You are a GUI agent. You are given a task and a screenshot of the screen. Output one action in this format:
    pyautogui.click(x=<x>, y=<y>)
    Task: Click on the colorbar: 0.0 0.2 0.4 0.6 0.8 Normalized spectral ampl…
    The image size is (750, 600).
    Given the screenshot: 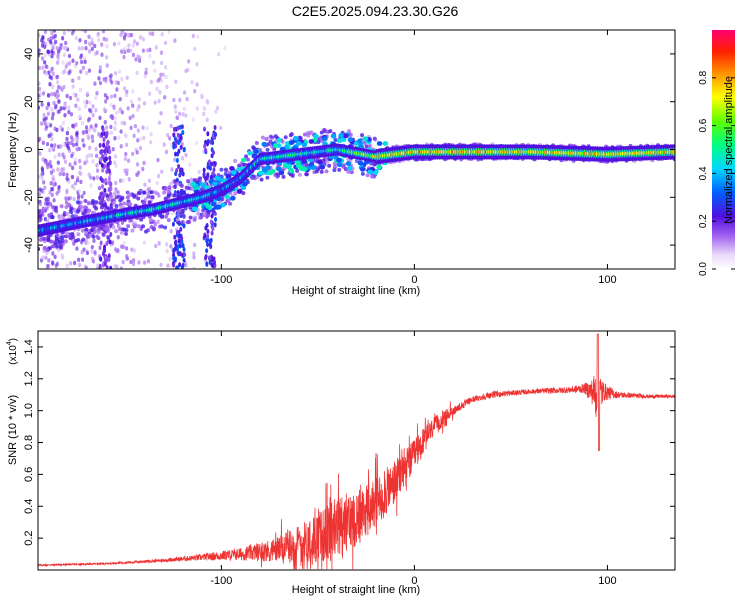 What is the action you would take?
    pyautogui.click(x=716, y=153)
    